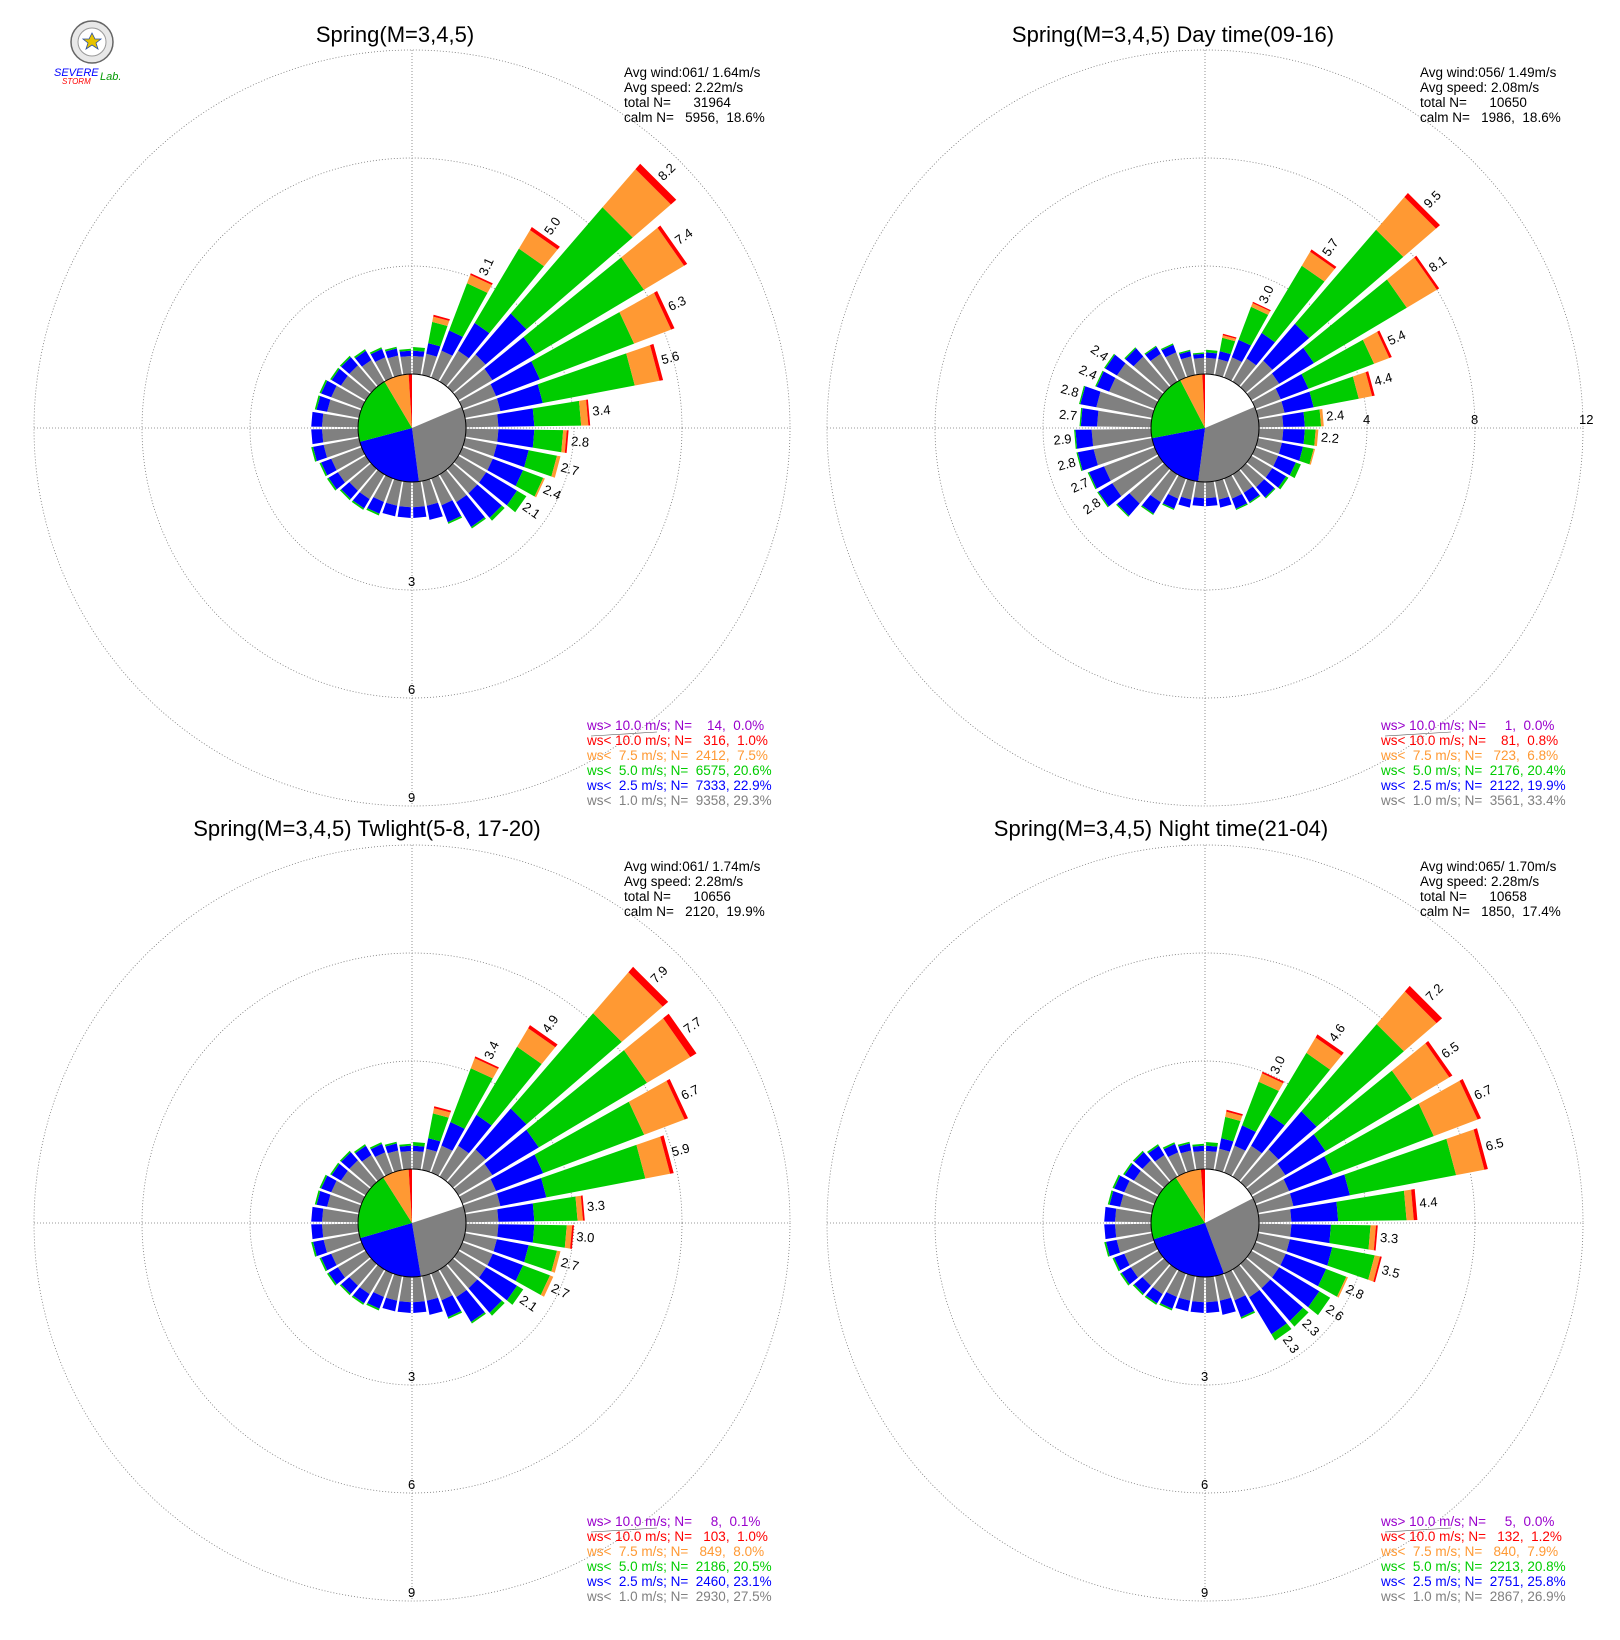 This screenshot has width=1620, height=1640. What do you see at coordinates (1449, 1050) in the screenshot?
I see `sector-total-label: 6.5` at bounding box center [1449, 1050].